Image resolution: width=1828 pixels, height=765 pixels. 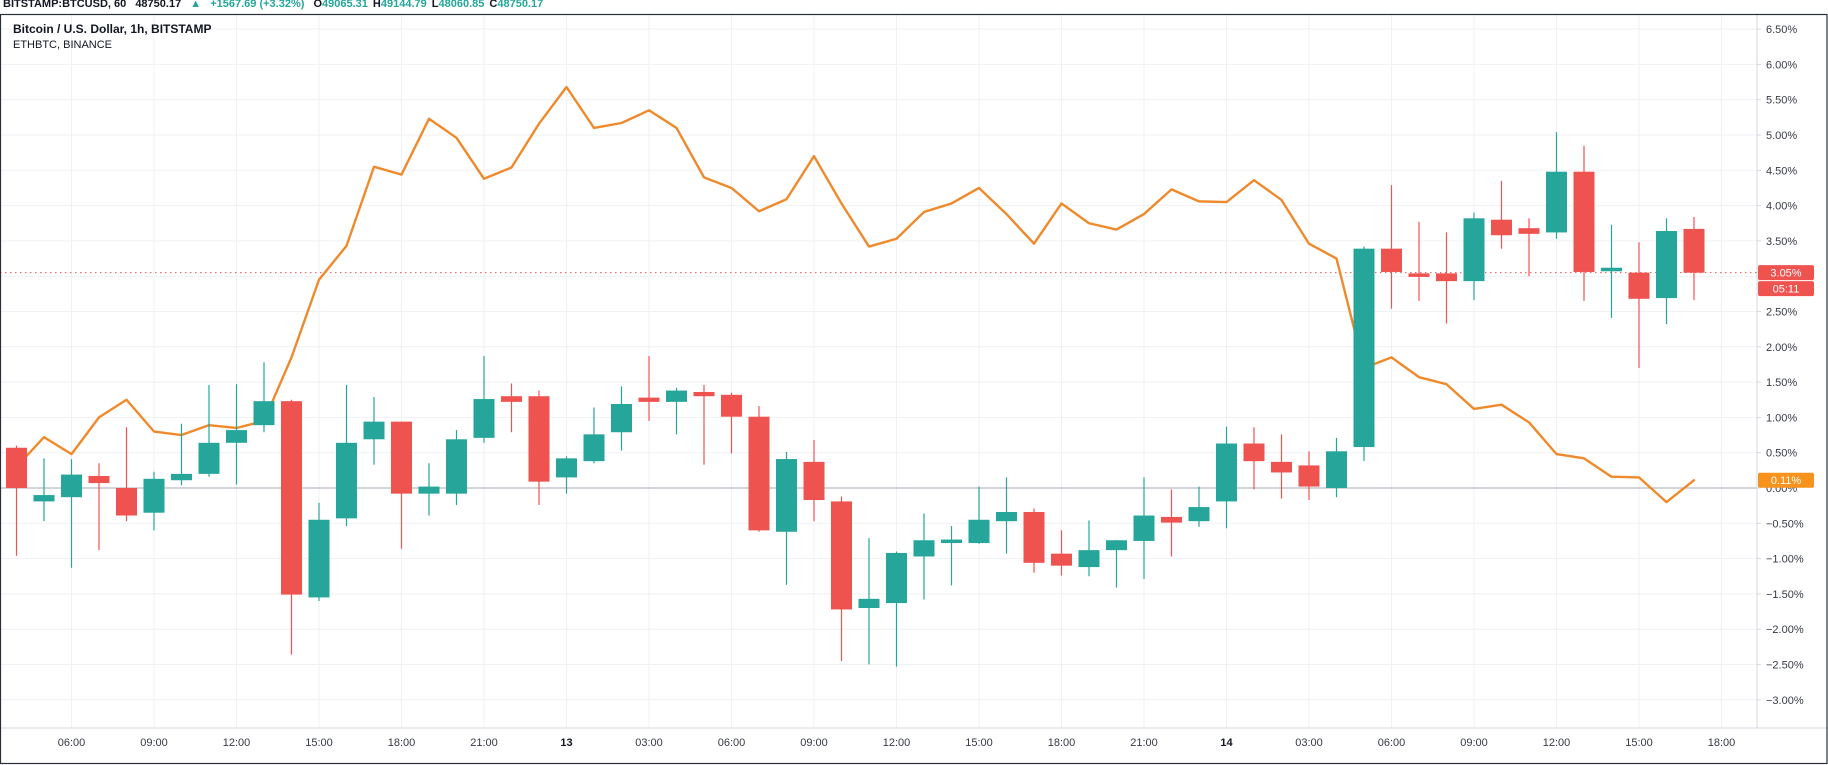 What do you see at coordinates (1781, 30) in the screenshot?
I see `y-axis-label: 6.50%` at bounding box center [1781, 30].